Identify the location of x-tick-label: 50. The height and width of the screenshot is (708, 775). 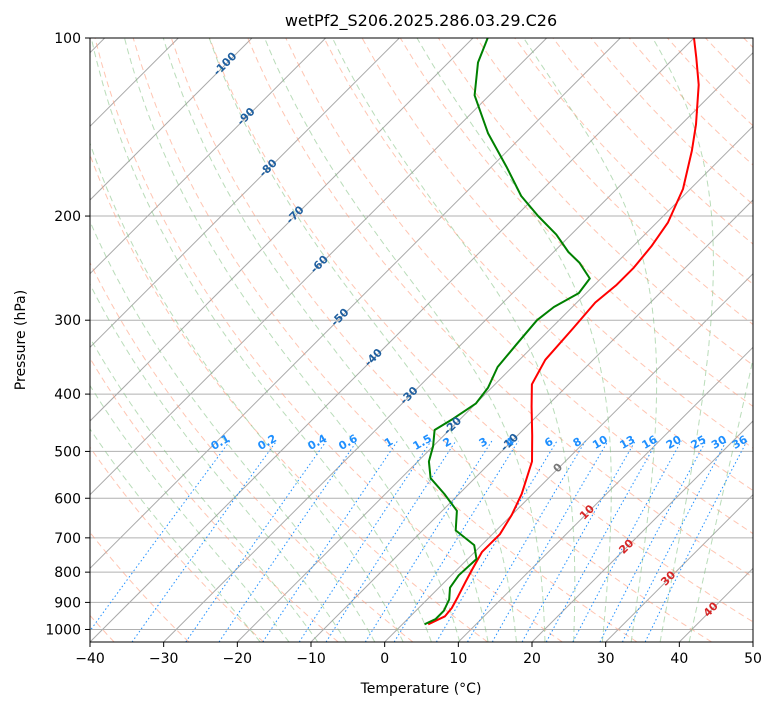
(753, 659).